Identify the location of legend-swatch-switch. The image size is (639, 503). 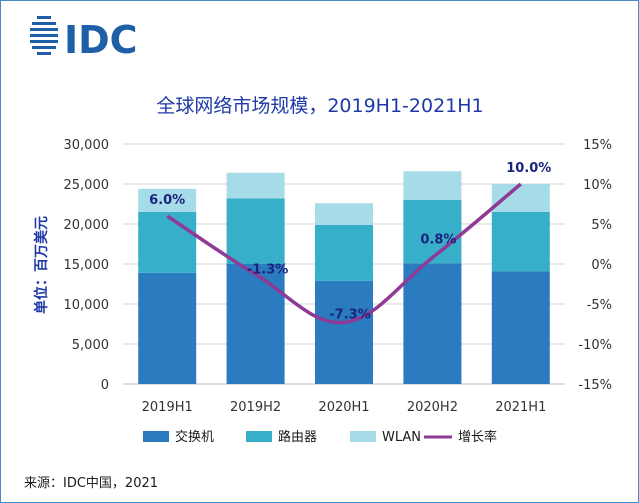
(156, 436).